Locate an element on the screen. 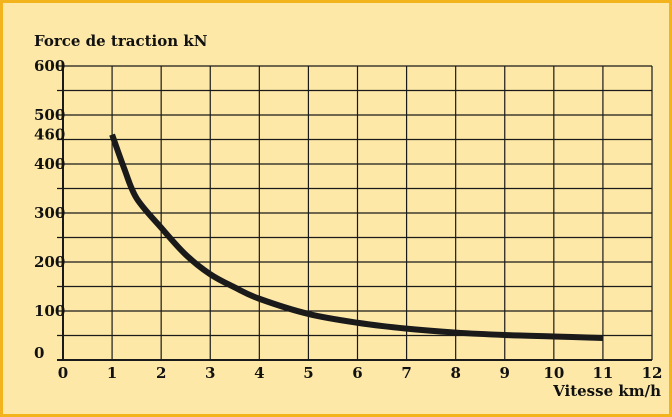  x-tick-label: 10 is located at coordinates (553, 373).